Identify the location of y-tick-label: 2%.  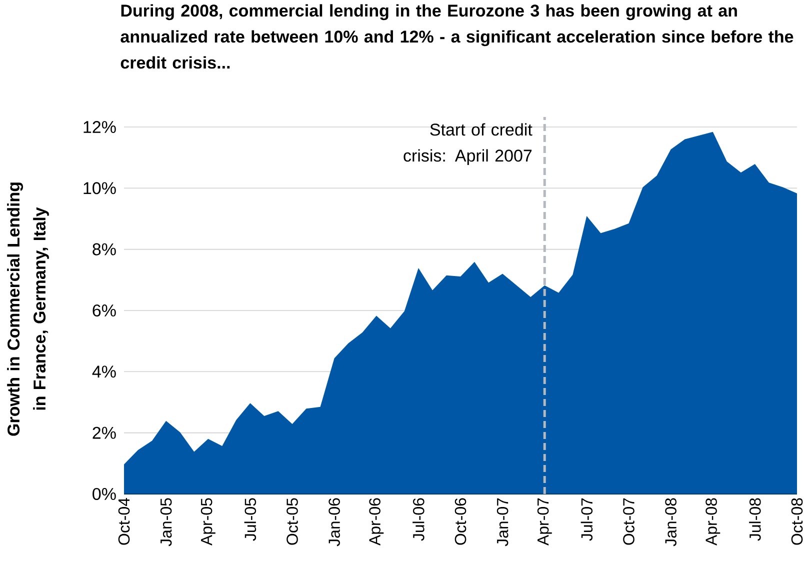
(104, 432).